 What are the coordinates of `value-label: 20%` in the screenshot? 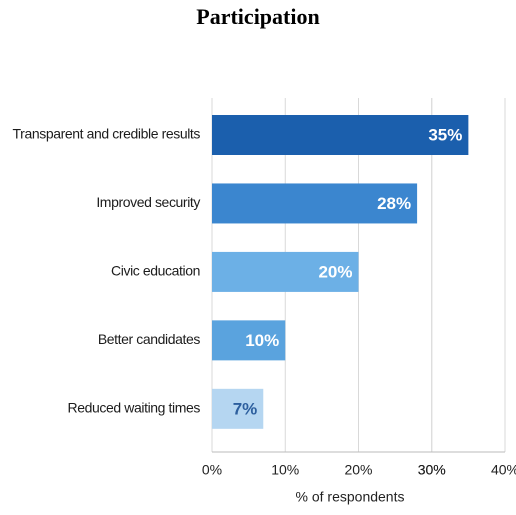 It's located at (335, 271).